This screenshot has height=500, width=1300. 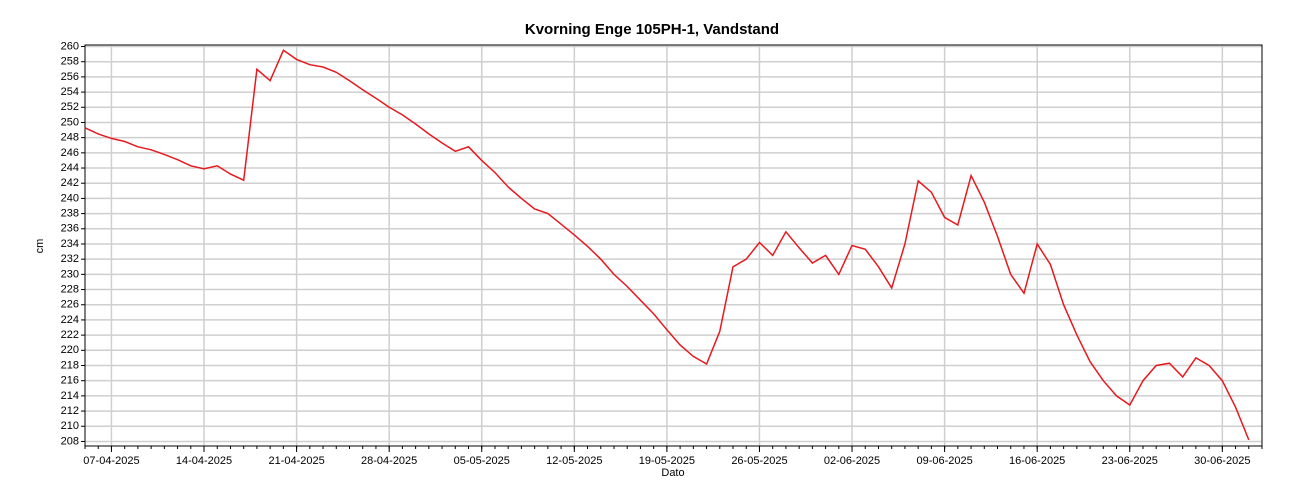 What do you see at coordinates (70, 305) in the screenshot?
I see `y-tick-label: 226` at bounding box center [70, 305].